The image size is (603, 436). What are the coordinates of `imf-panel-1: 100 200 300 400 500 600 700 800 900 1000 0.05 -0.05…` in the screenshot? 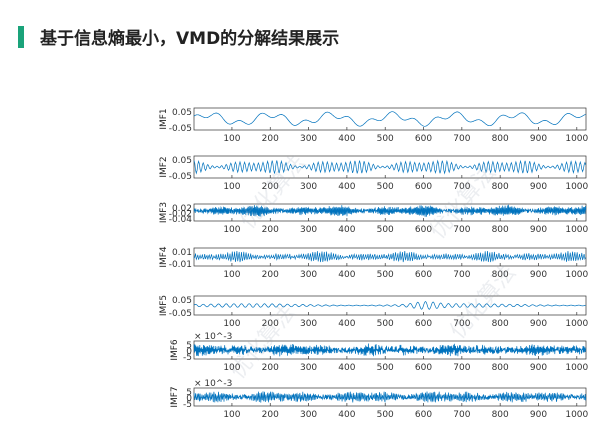 It's located at (374, 125).